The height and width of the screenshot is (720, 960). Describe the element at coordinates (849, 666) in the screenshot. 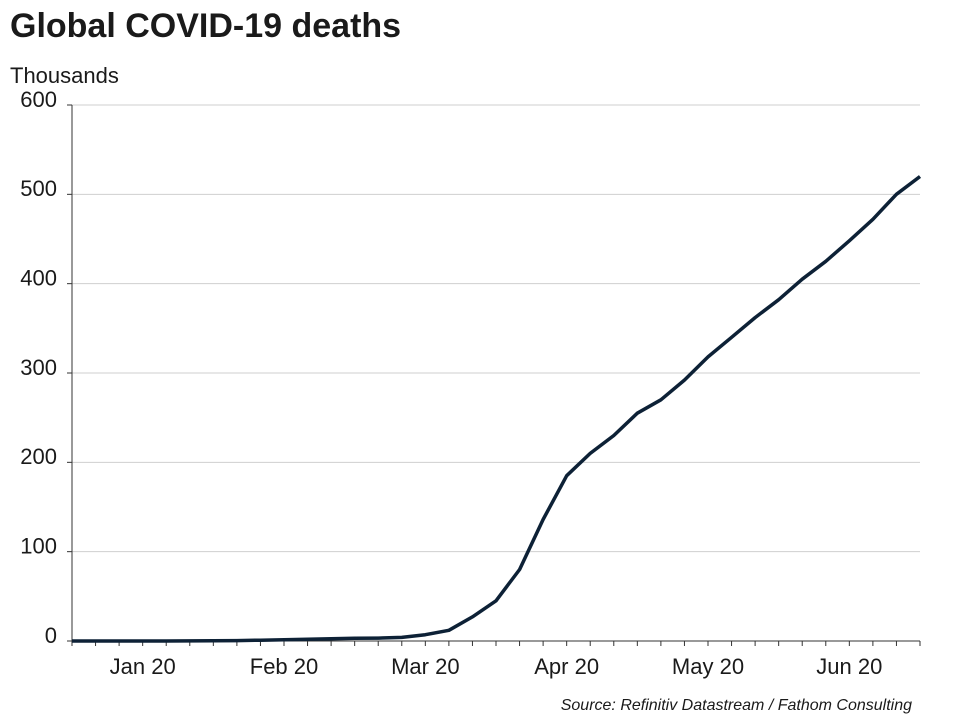

I see `x-tick-label: Jun 20` at that location.